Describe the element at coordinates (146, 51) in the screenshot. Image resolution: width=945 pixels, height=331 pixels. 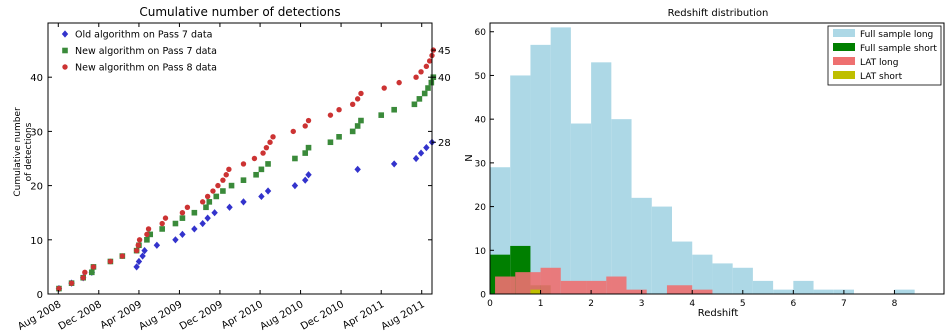
I see `legend-label: New algorithm on Pass 7 data` at that location.